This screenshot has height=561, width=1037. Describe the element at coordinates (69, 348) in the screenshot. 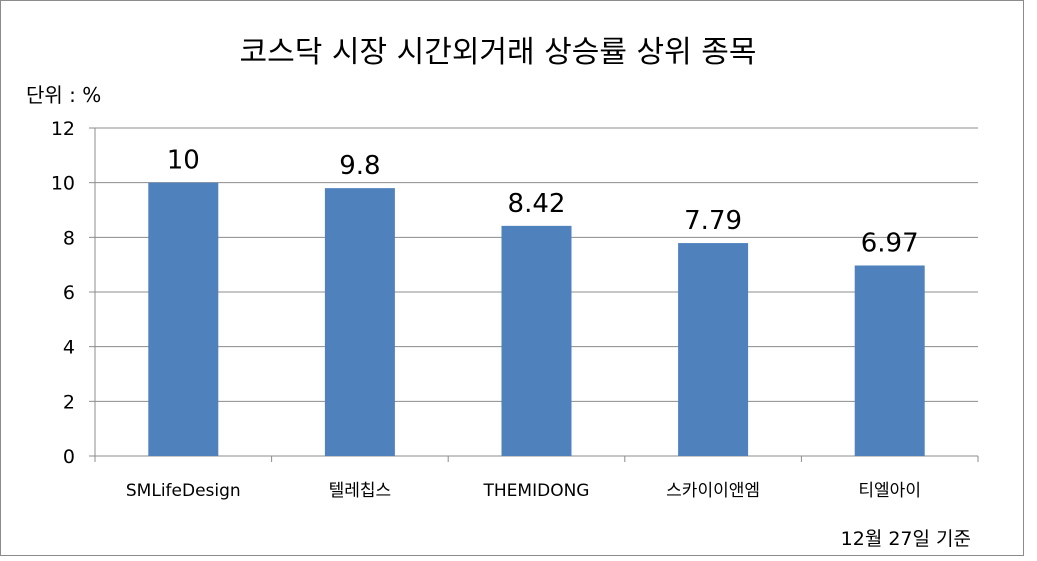

I see `y-tick-label: 4` at that location.